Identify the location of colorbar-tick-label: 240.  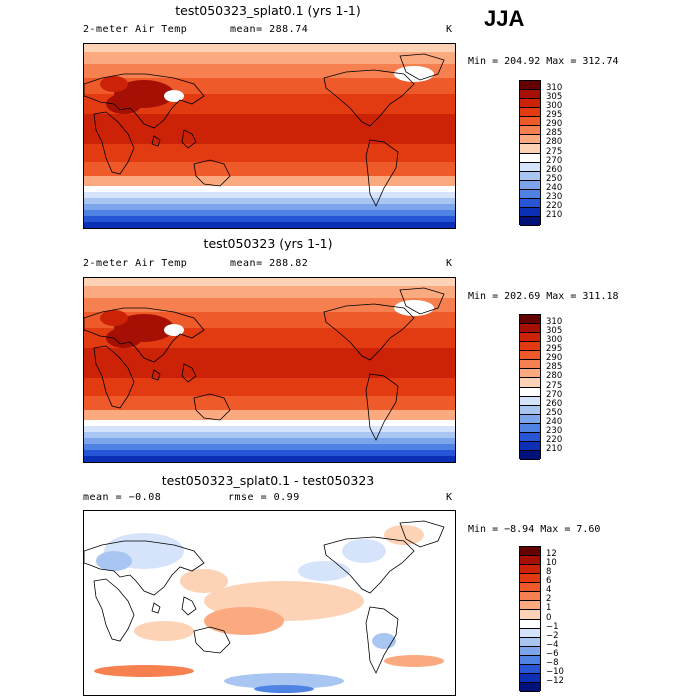
(554, 421).